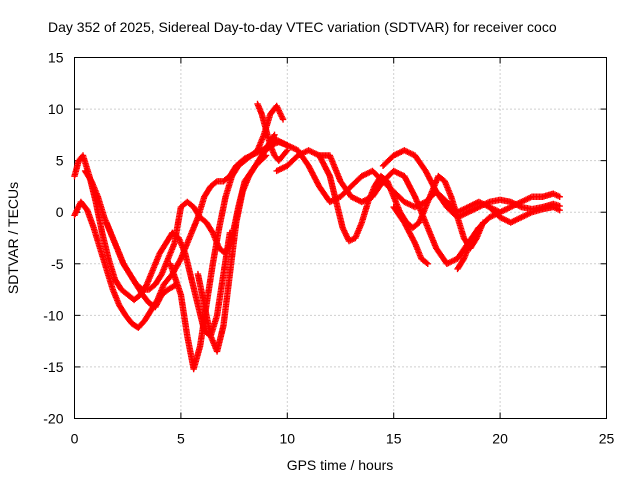 This screenshot has height=480, width=640. What do you see at coordinates (288, 439) in the screenshot?
I see `x-tick-label: 10` at bounding box center [288, 439].